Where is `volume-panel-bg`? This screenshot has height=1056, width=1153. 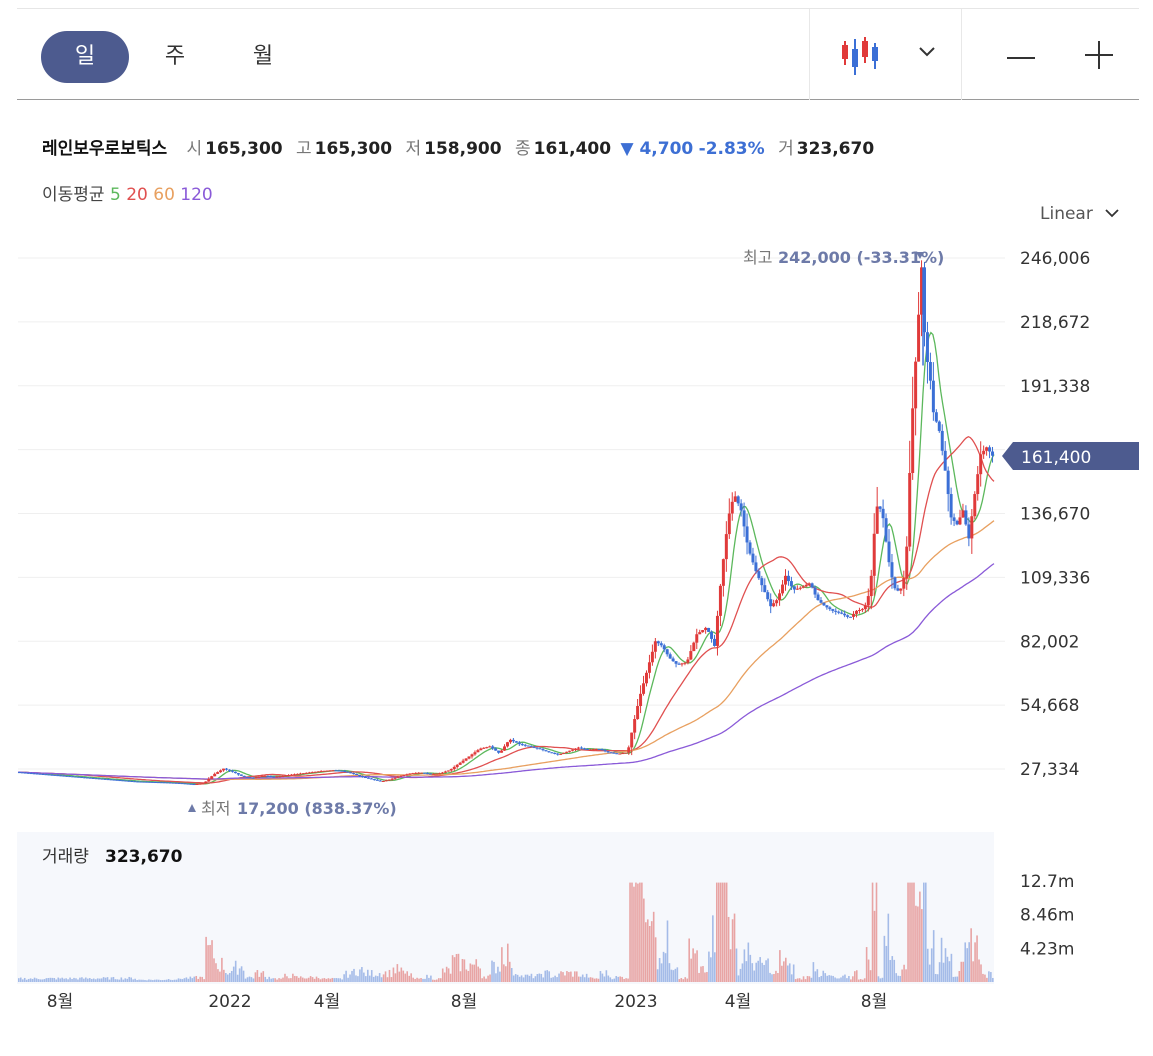
volume-panel-bg is located at coordinates (505, 908).